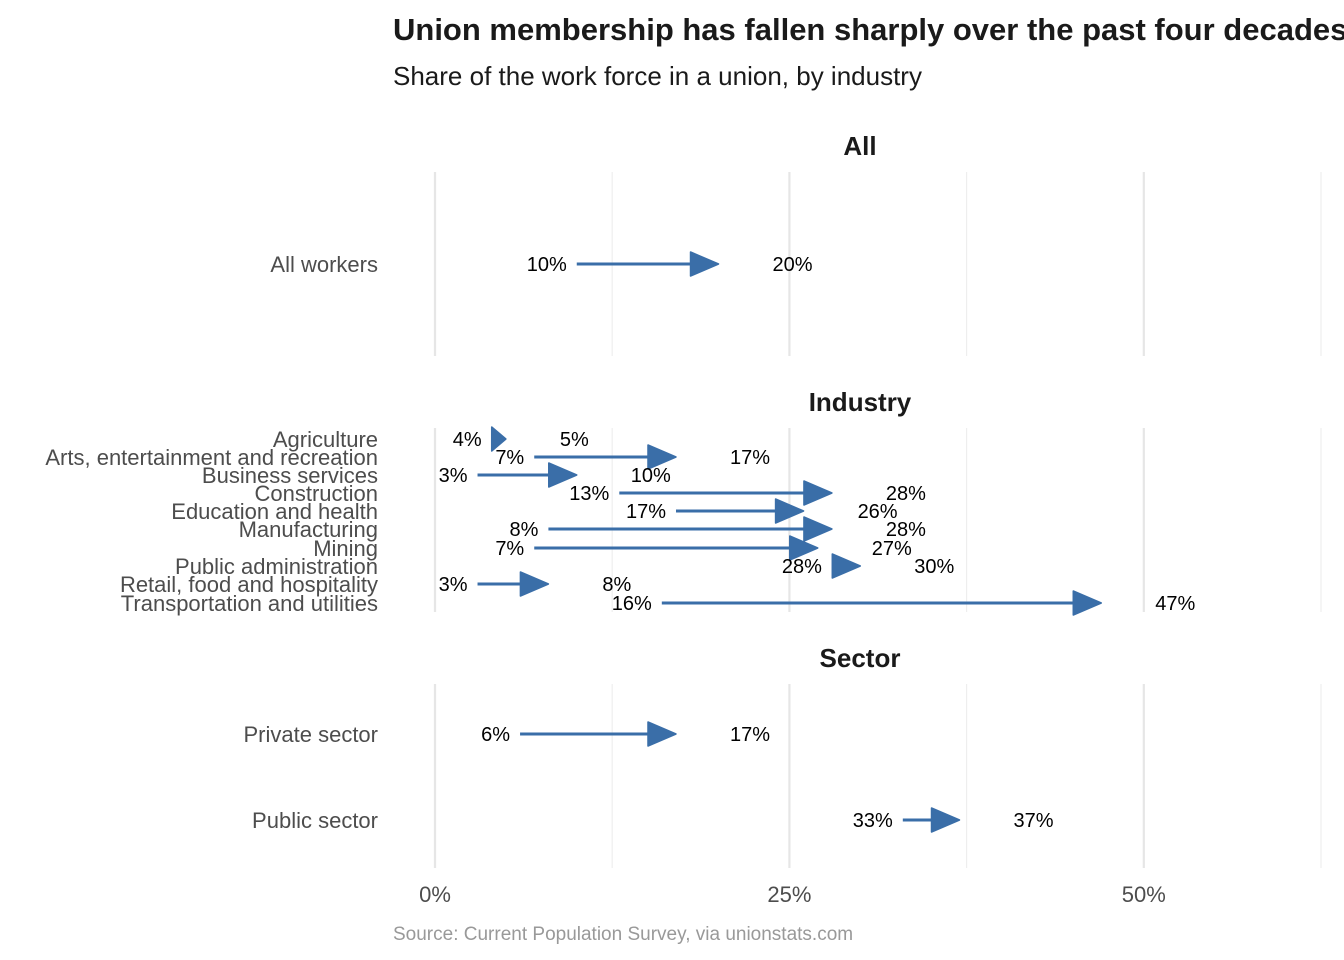 This screenshot has width=1344, height=960. What do you see at coordinates (582, 529) in the screenshot?
I see `arrow-row: Manufacturing 8% 28%` at bounding box center [582, 529].